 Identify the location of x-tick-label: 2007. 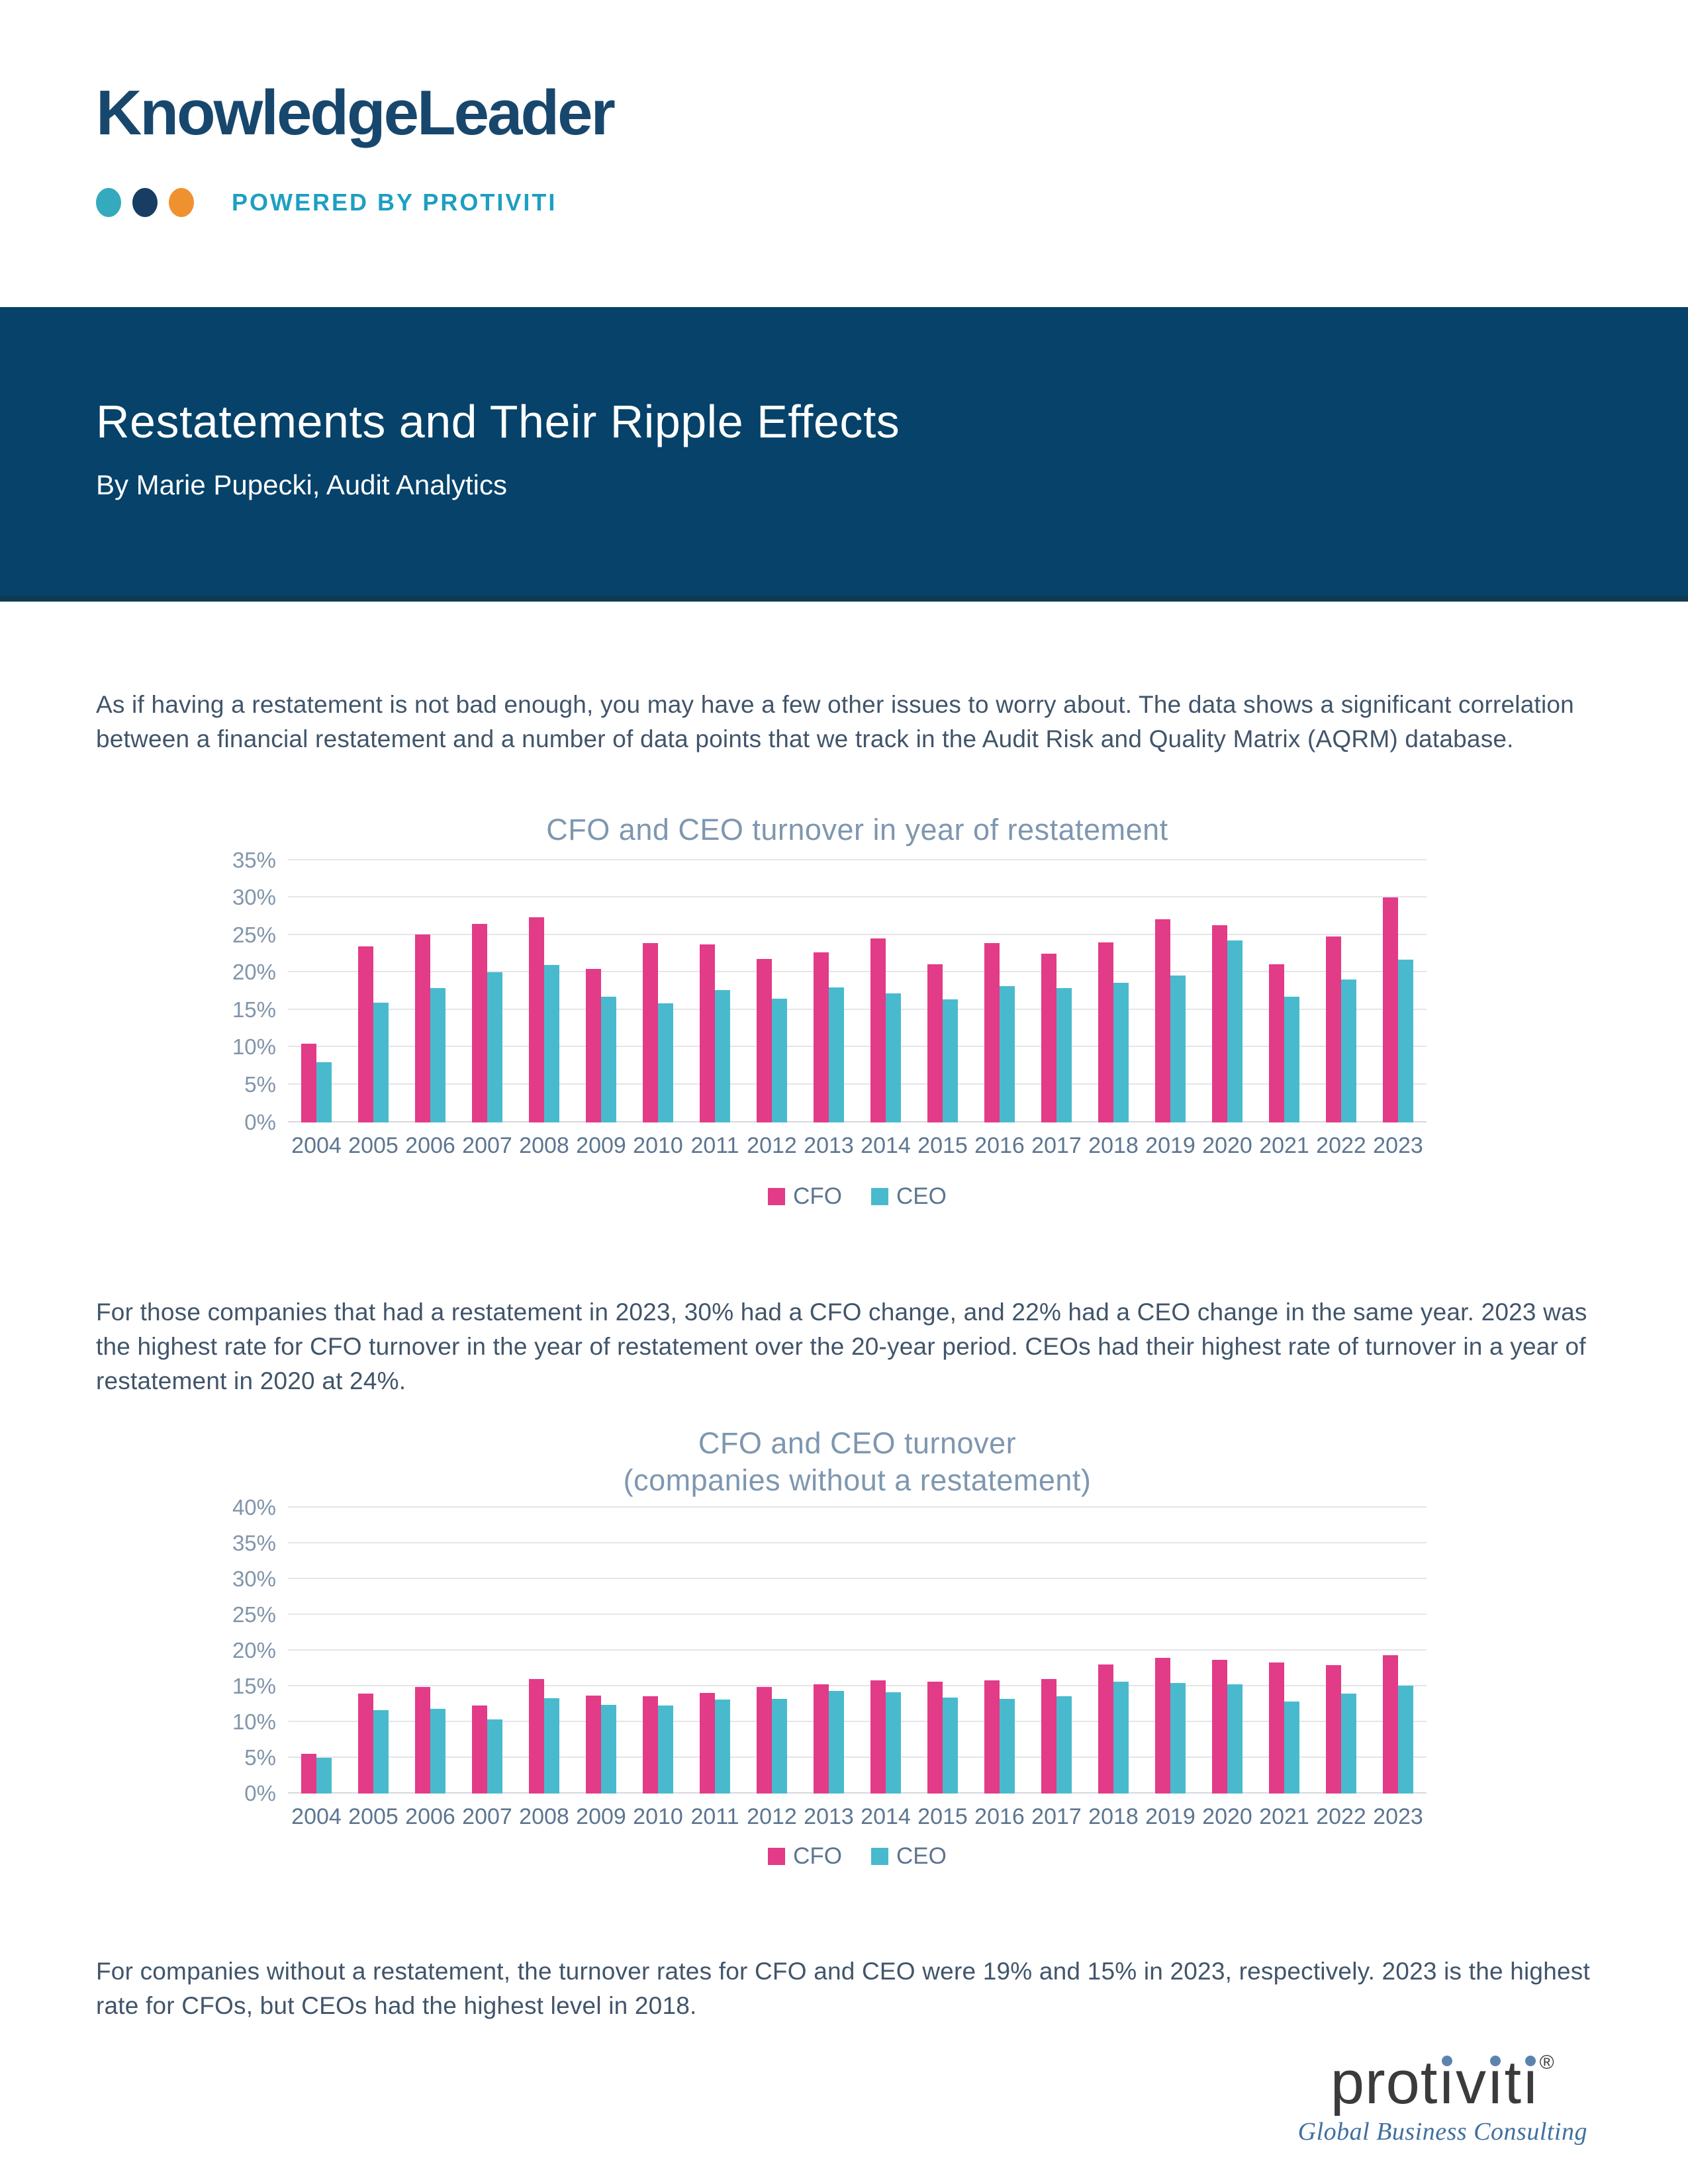
(487, 1816).